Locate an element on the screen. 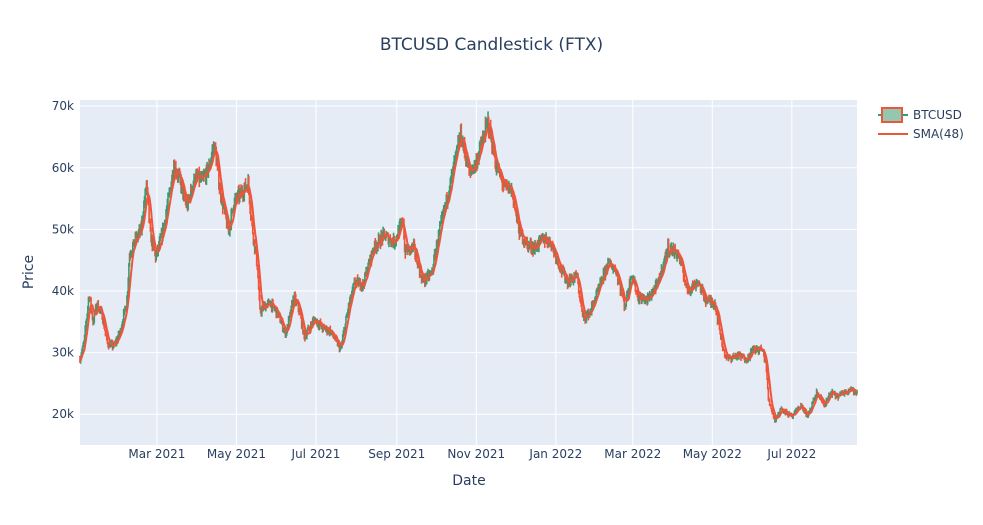  legend-item-btcusd: BTCUSD is located at coordinates (920, 115).